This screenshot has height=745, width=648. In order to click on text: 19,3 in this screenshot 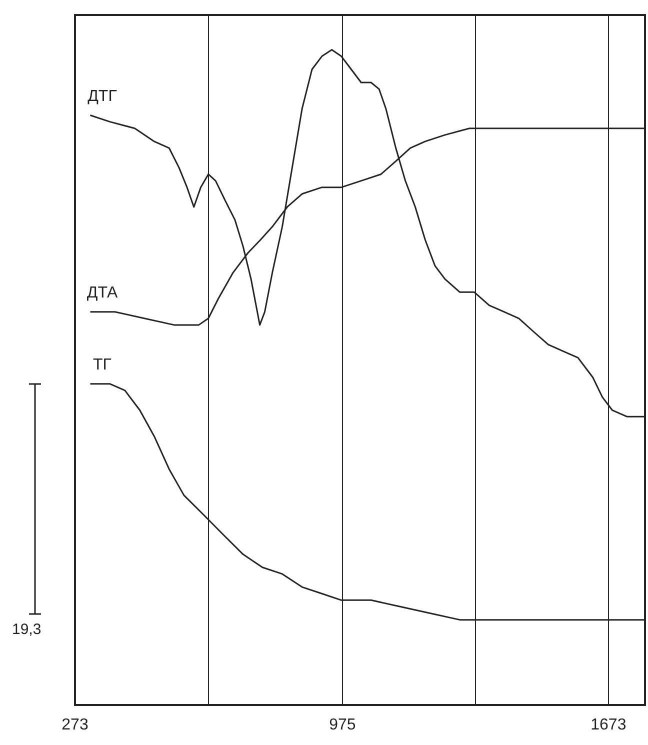, I will do `click(27, 629)`.